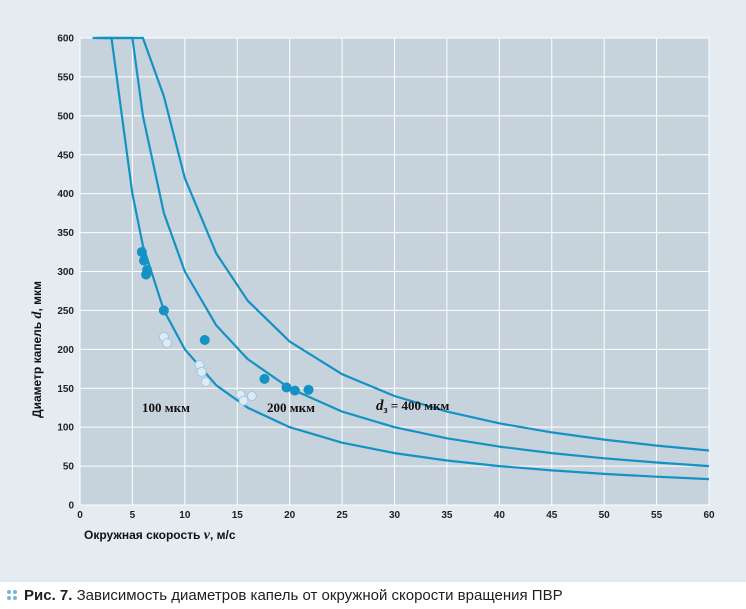  What do you see at coordinates (65, 77) in the screenshot?
I see `y-tick-label: 550` at bounding box center [65, 77].